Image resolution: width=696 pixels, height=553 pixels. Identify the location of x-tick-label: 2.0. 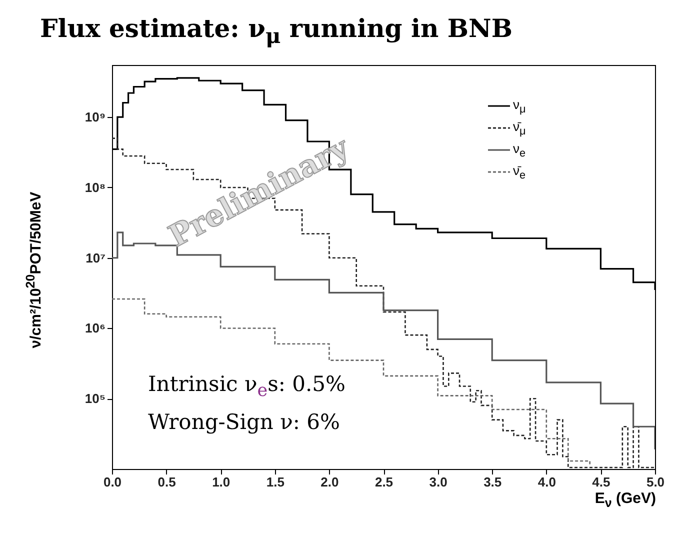
(329, 482).